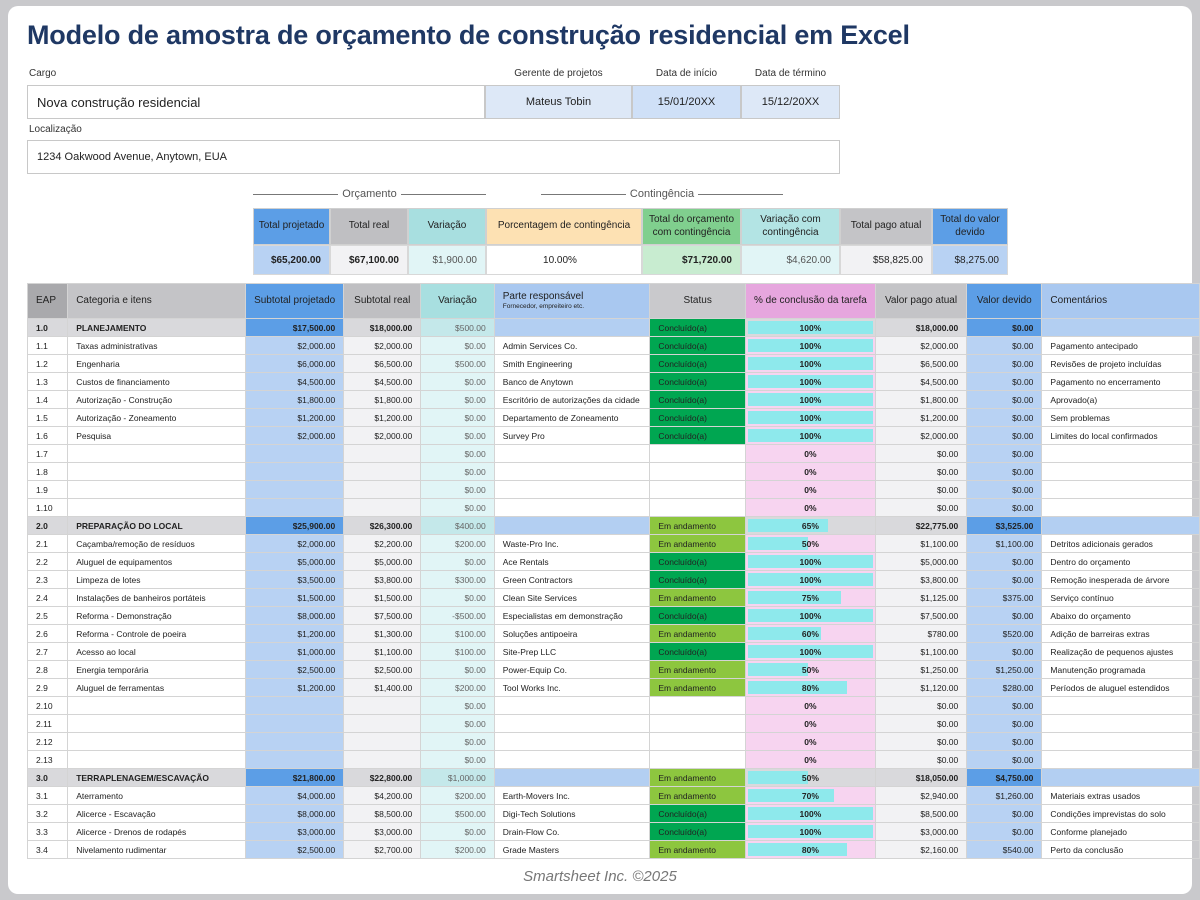 This screenshot has height=900, width=1200. Describe the element at coordinates (921, 399) in the screenshot. I see `paid-cell: $1,800.00` at that location.